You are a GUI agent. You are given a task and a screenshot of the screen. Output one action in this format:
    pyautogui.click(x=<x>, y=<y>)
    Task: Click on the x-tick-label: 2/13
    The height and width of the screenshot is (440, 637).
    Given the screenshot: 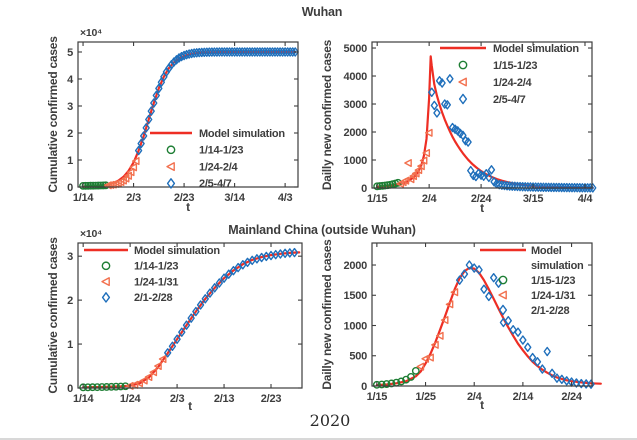 What is the action you would take?
    pyautogui.click(x=224, y=399)
    